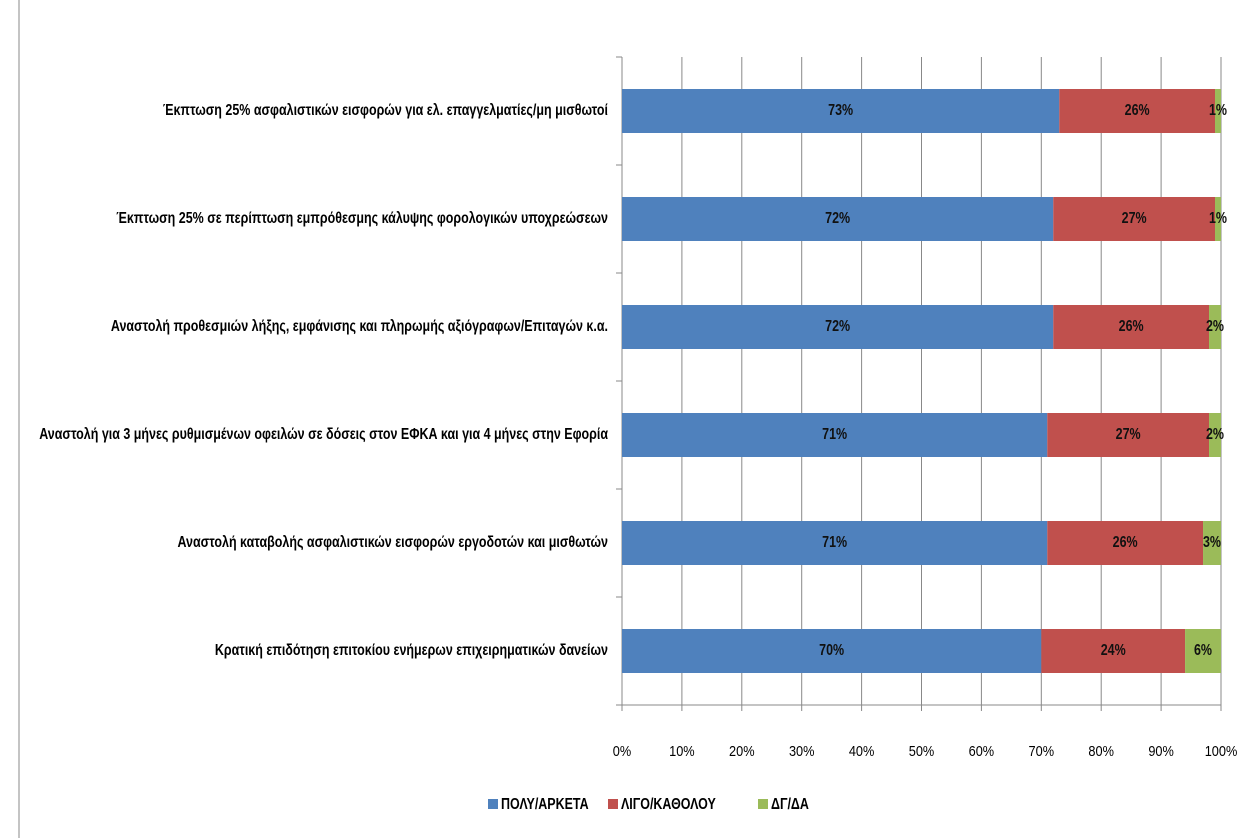  What do you see at coordinates (802, 750) in the screenshot?
I see `x-tick-label: 30%` at bounding box center [802, 750].